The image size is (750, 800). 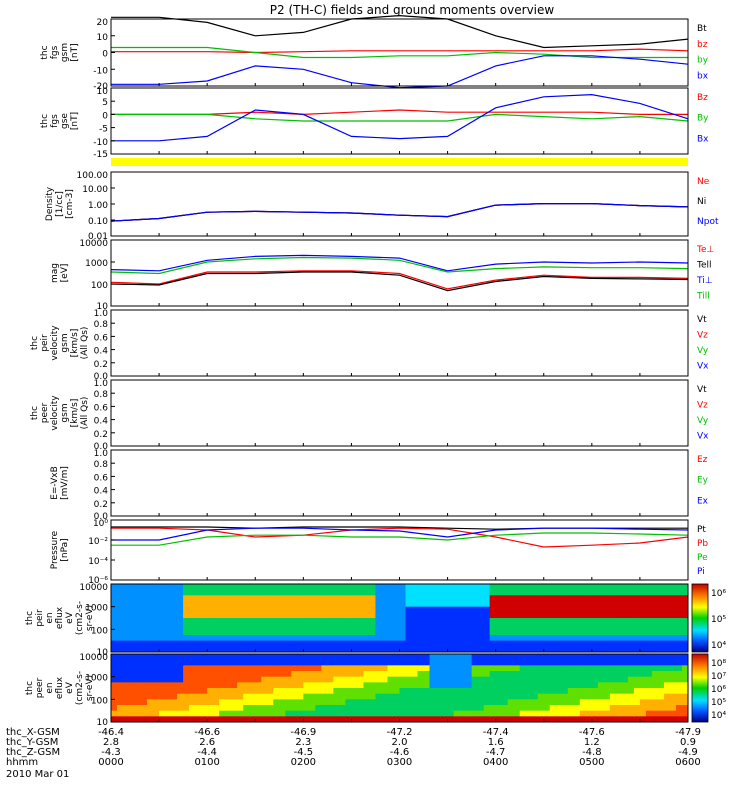 I want to click on y-tick-label: 0.6, so click(x=101, y=408).